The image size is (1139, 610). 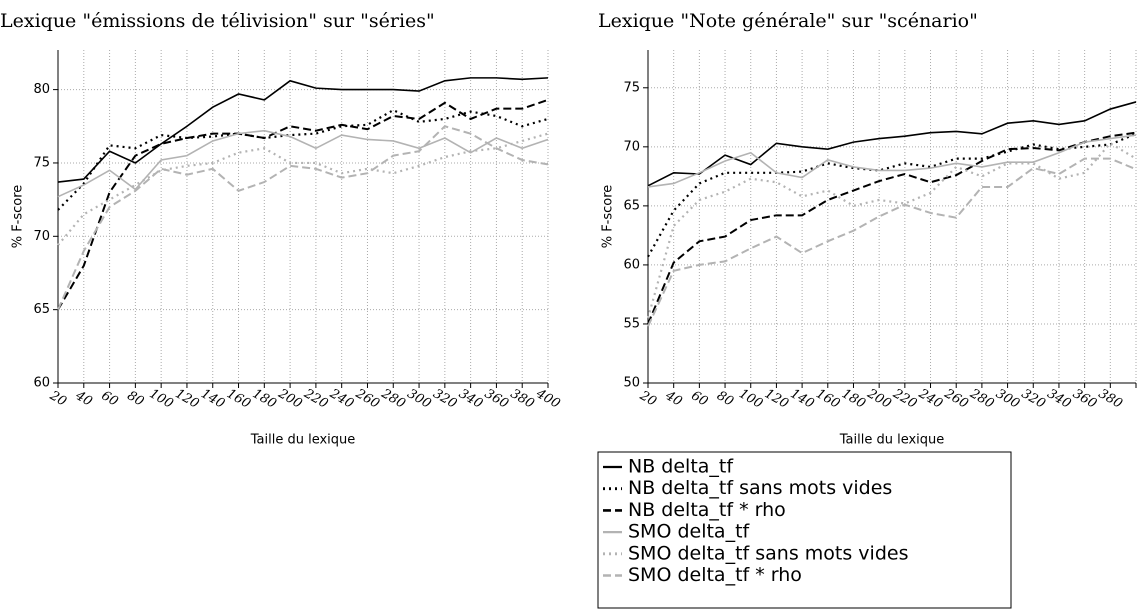 What do you see at coordinates (41, 89) in the screenshot?
I see `y-tick-label: 80` at bounding box center [41, 89].